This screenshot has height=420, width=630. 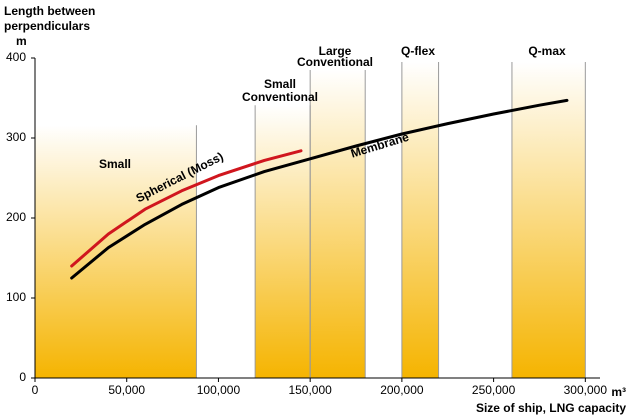 I want to click on y-tick-label: 300, so click(x=16, y=137).